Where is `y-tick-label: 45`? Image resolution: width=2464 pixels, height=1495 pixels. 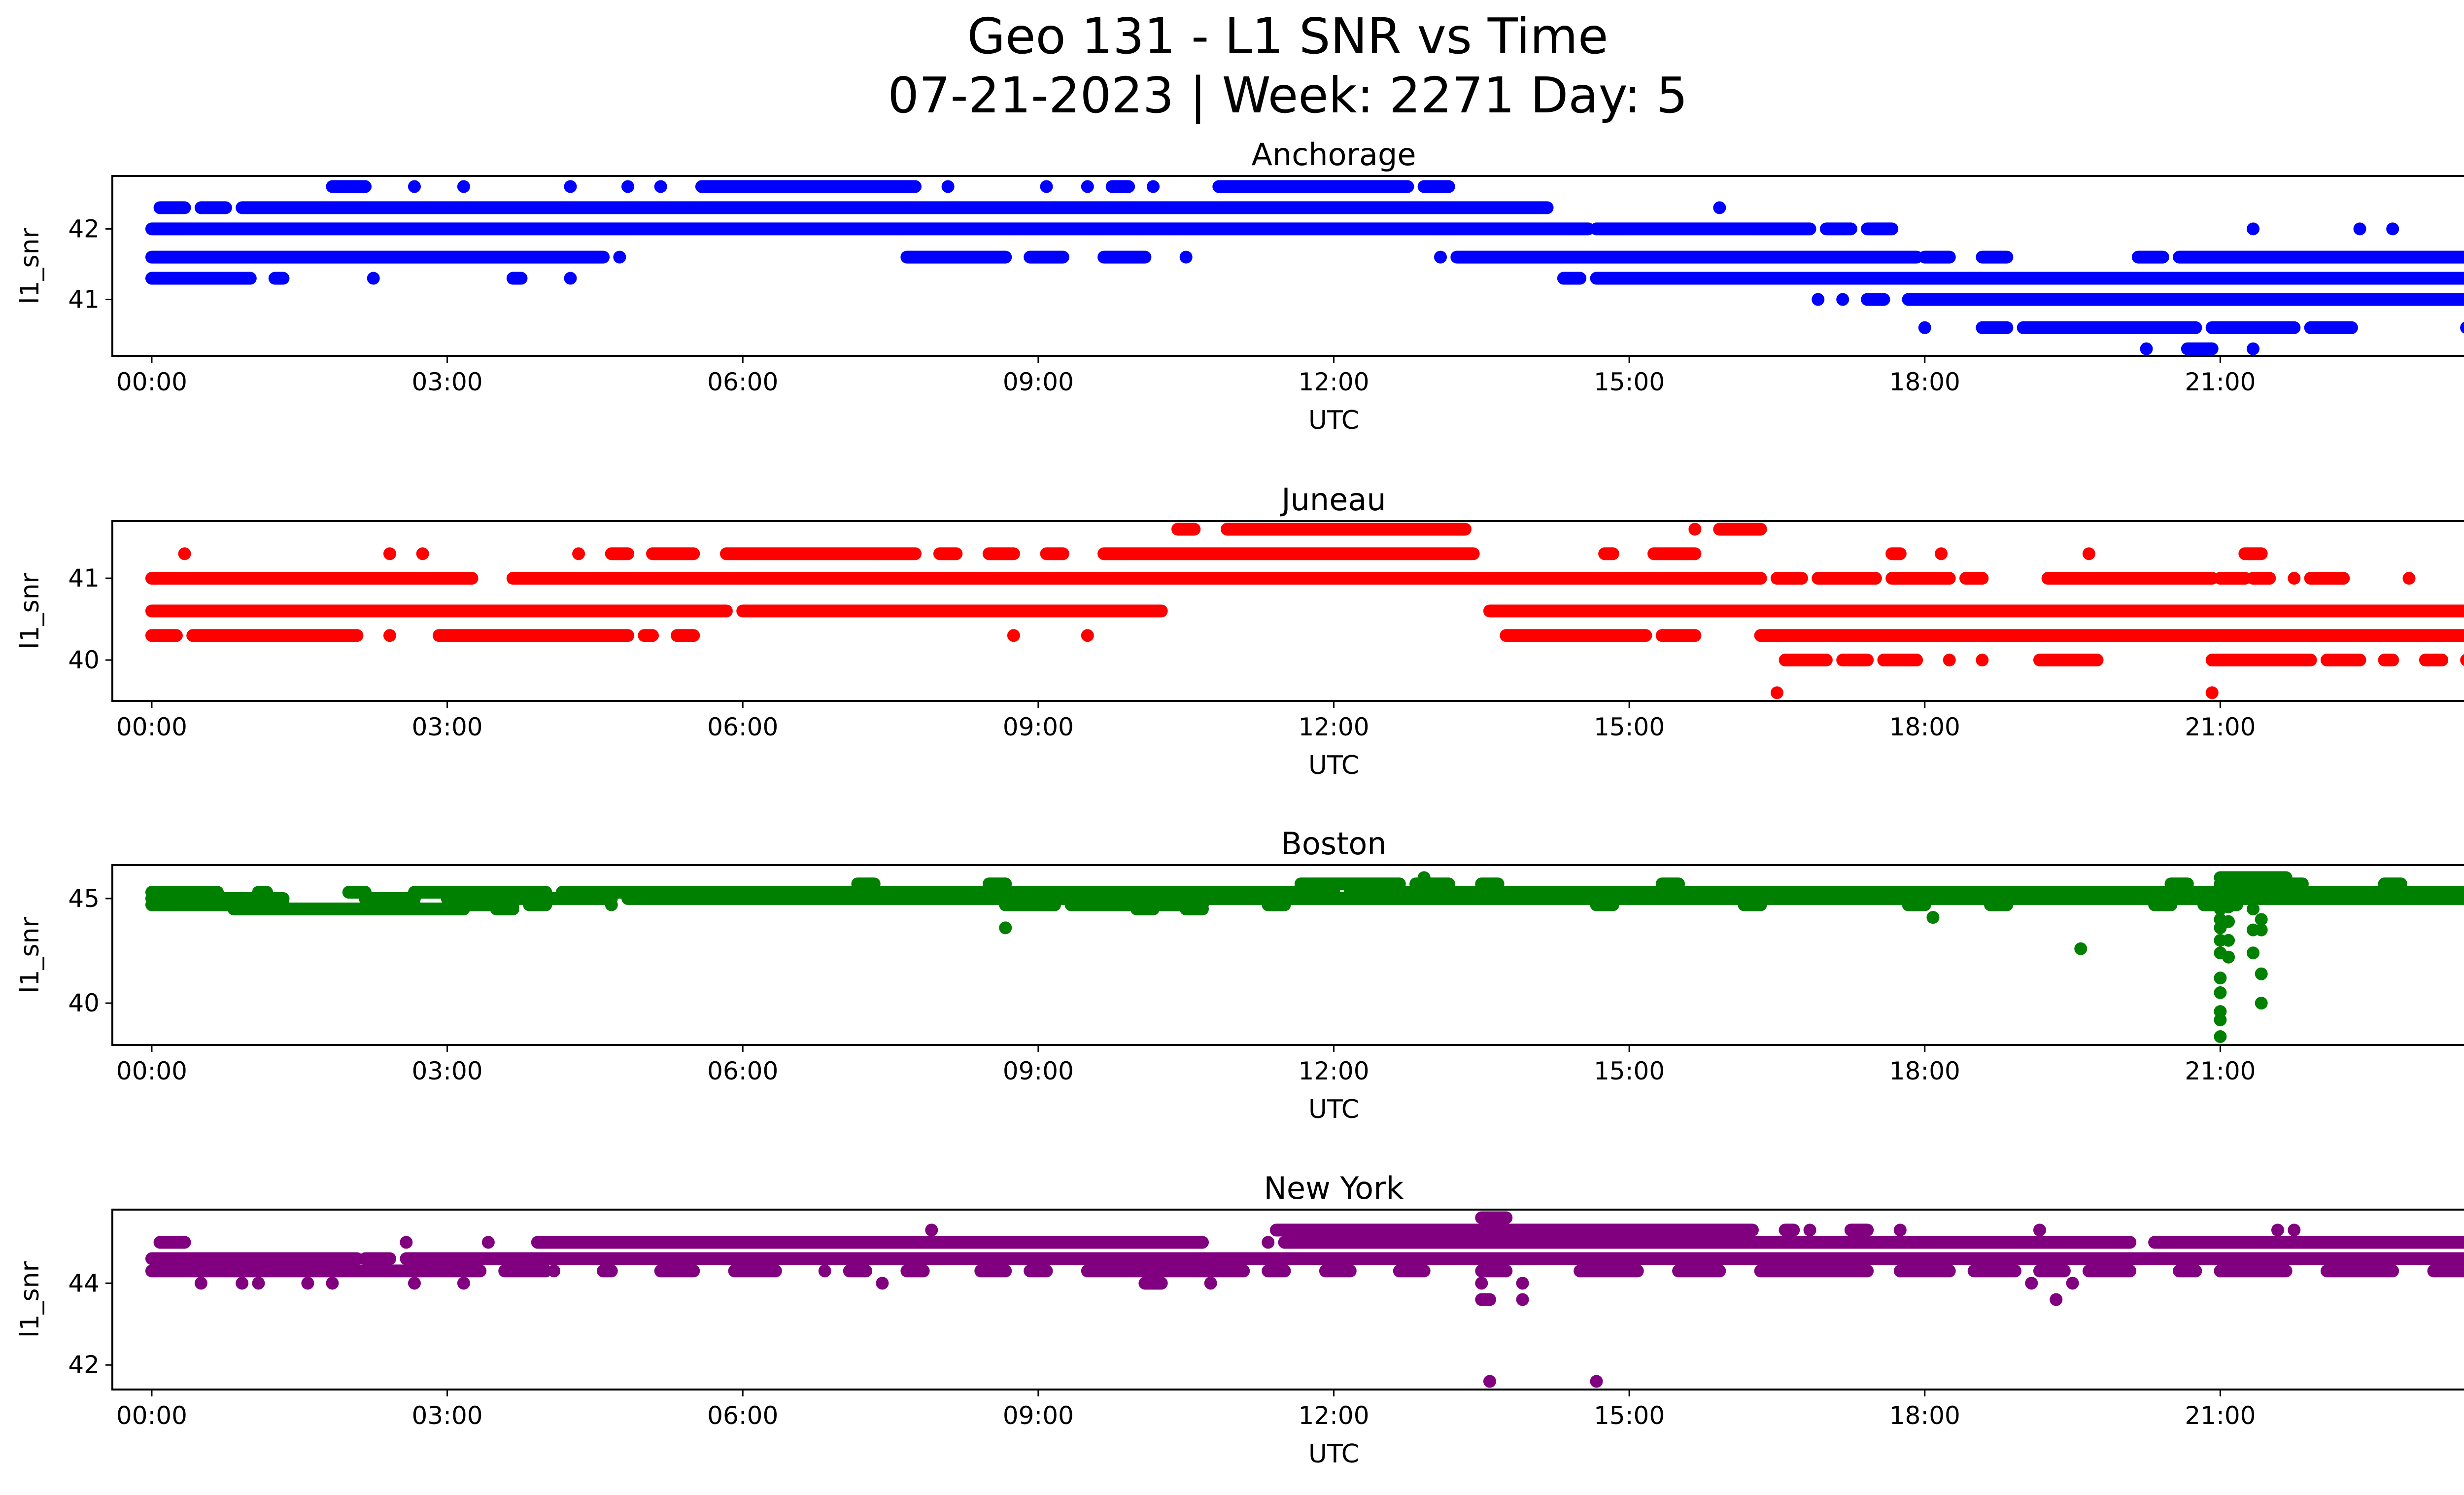 y-tick-label: 45 is located at coordinates (84, 898).